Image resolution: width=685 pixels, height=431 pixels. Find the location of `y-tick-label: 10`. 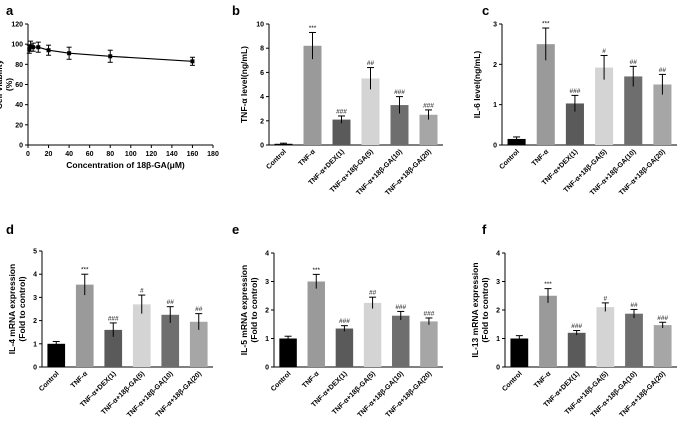

y-tick-label: 10 is located at coordinates (260, 25).